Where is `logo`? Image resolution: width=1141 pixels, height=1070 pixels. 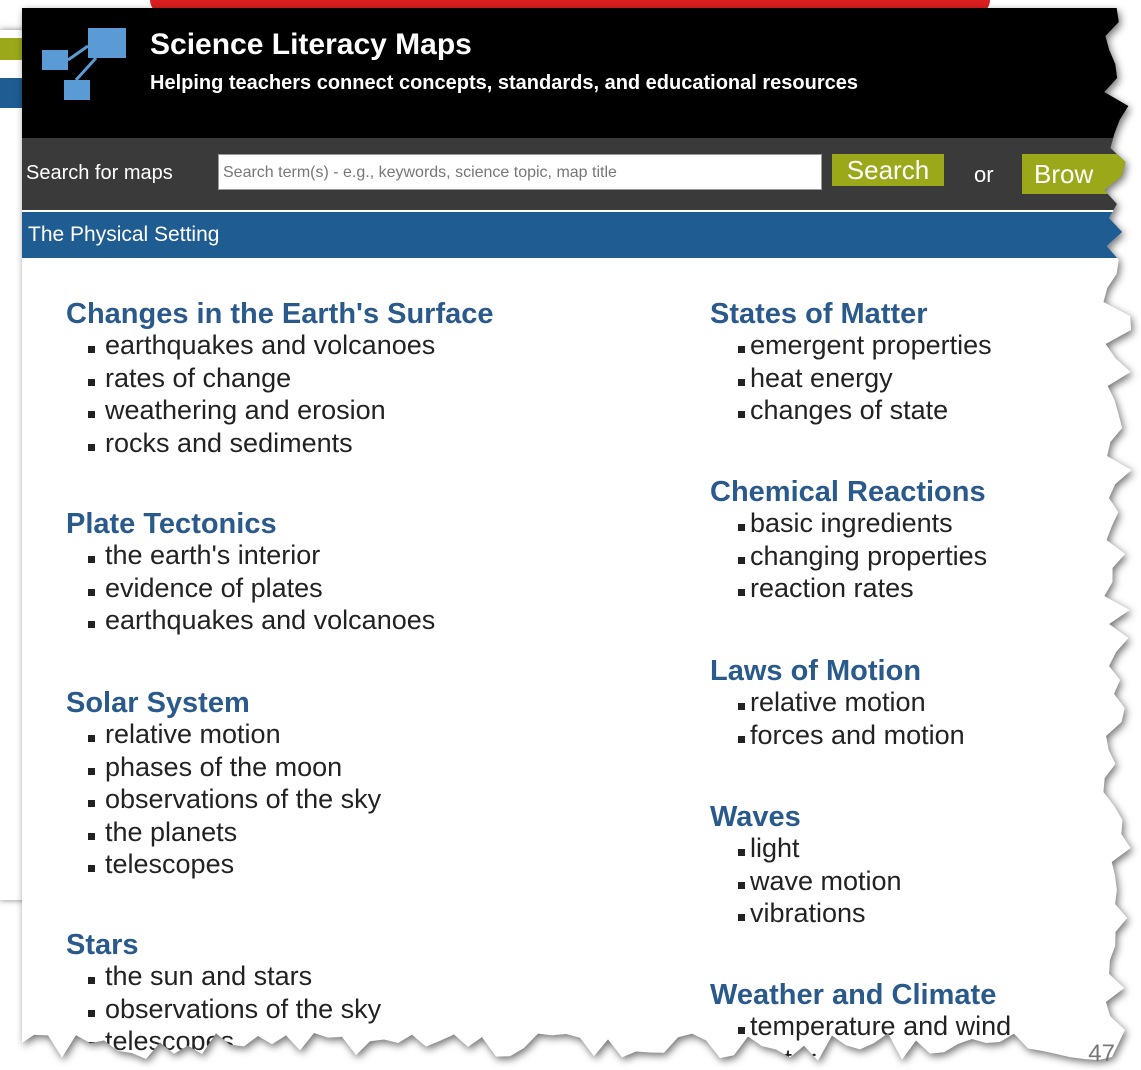 logo is located at coordinates (84, 64).